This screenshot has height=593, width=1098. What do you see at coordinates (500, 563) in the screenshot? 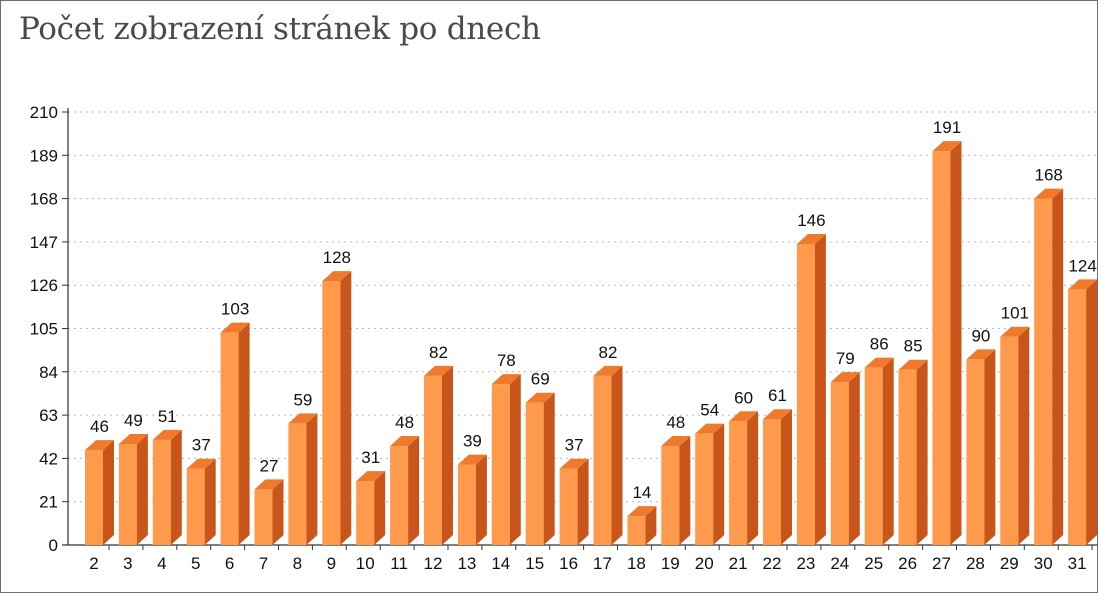
I see `x-tick-label: 14` at bounding box center [500, 563].